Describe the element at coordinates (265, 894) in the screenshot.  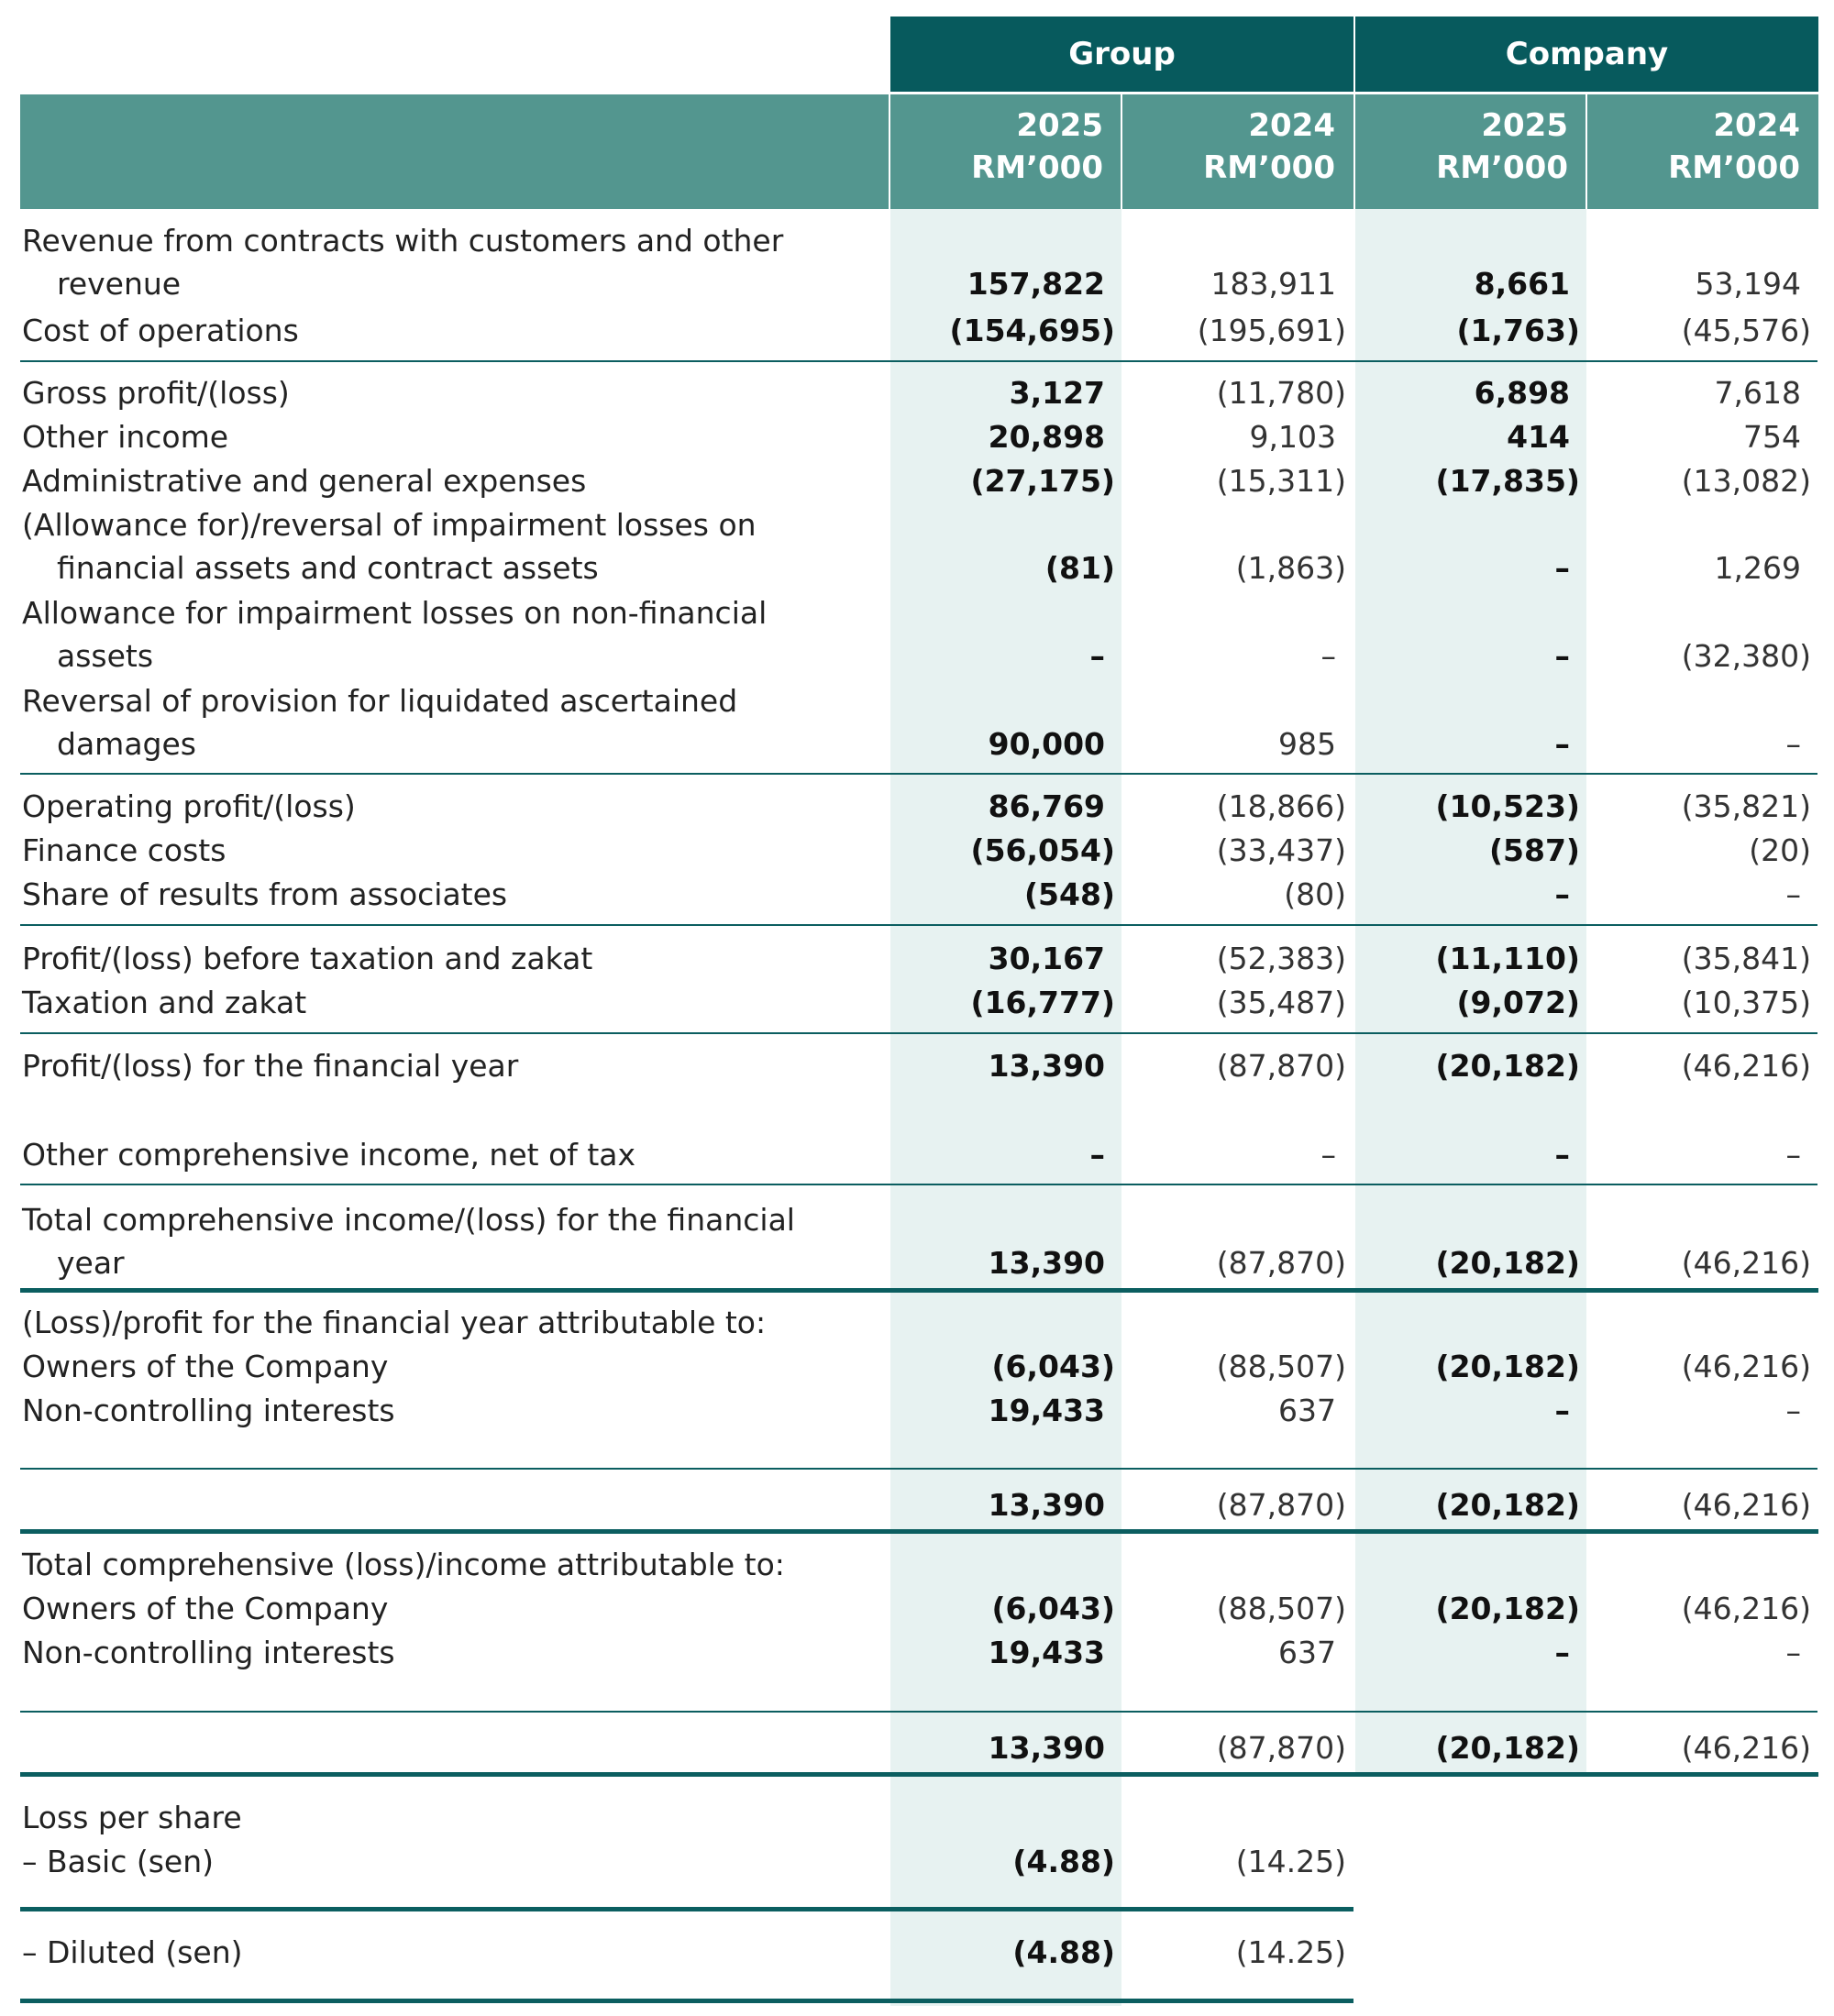
I see `row-label: Share of results from associates` at that location.